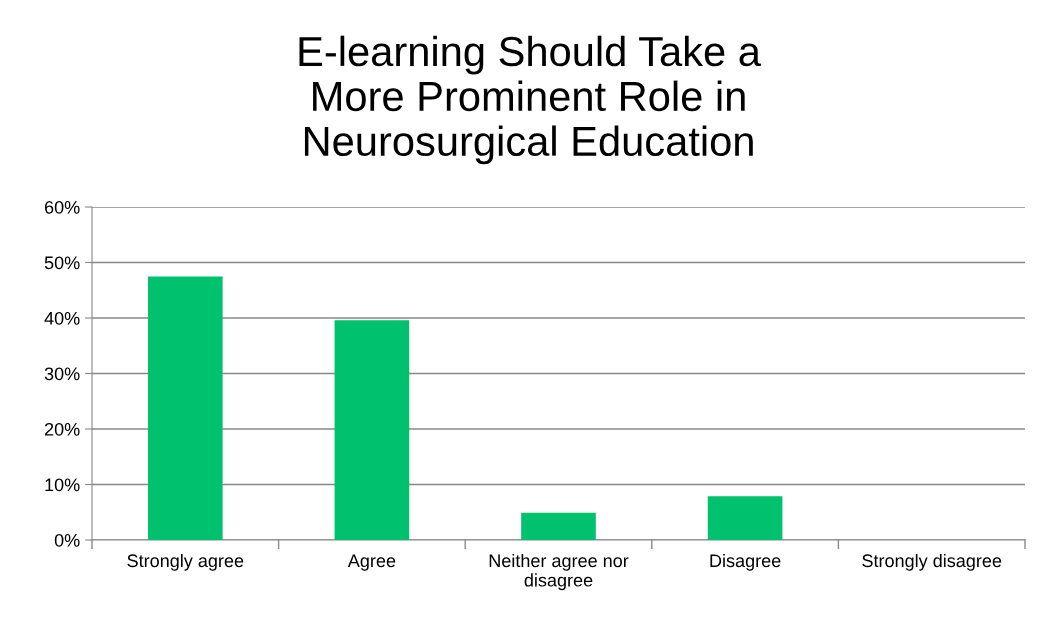  Describe the element at coordinates (62, 374) in the screenshot. I see `y-tick-label: 30%` at that location.